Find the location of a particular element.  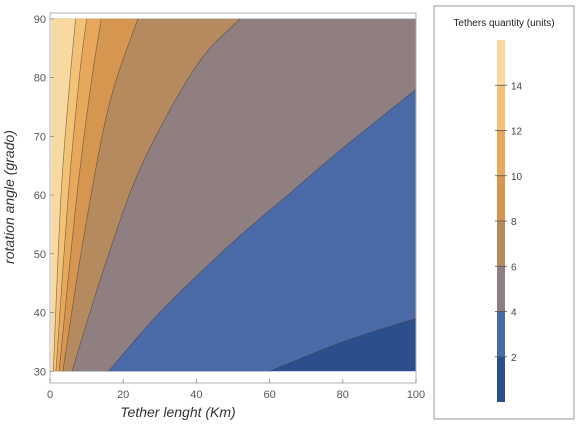

colorbar-tick-label: 2 is located at coordinates (514, 358).